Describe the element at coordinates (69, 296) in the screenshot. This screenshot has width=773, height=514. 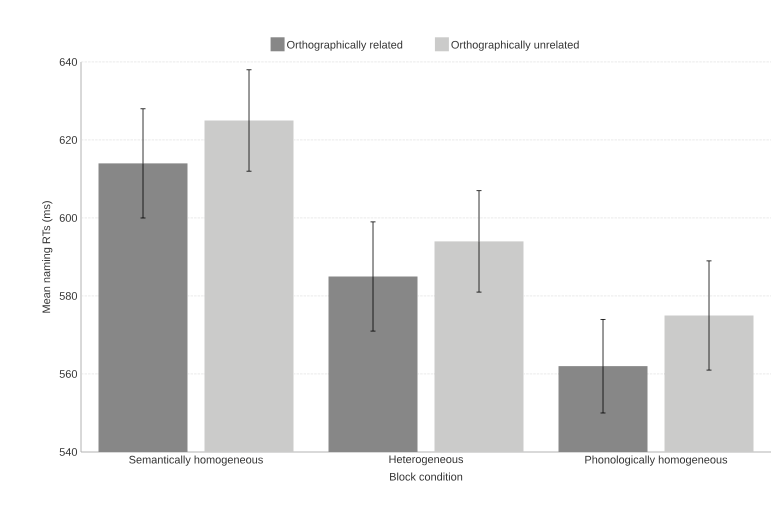
I see `y-tick-label: 580` at that location.